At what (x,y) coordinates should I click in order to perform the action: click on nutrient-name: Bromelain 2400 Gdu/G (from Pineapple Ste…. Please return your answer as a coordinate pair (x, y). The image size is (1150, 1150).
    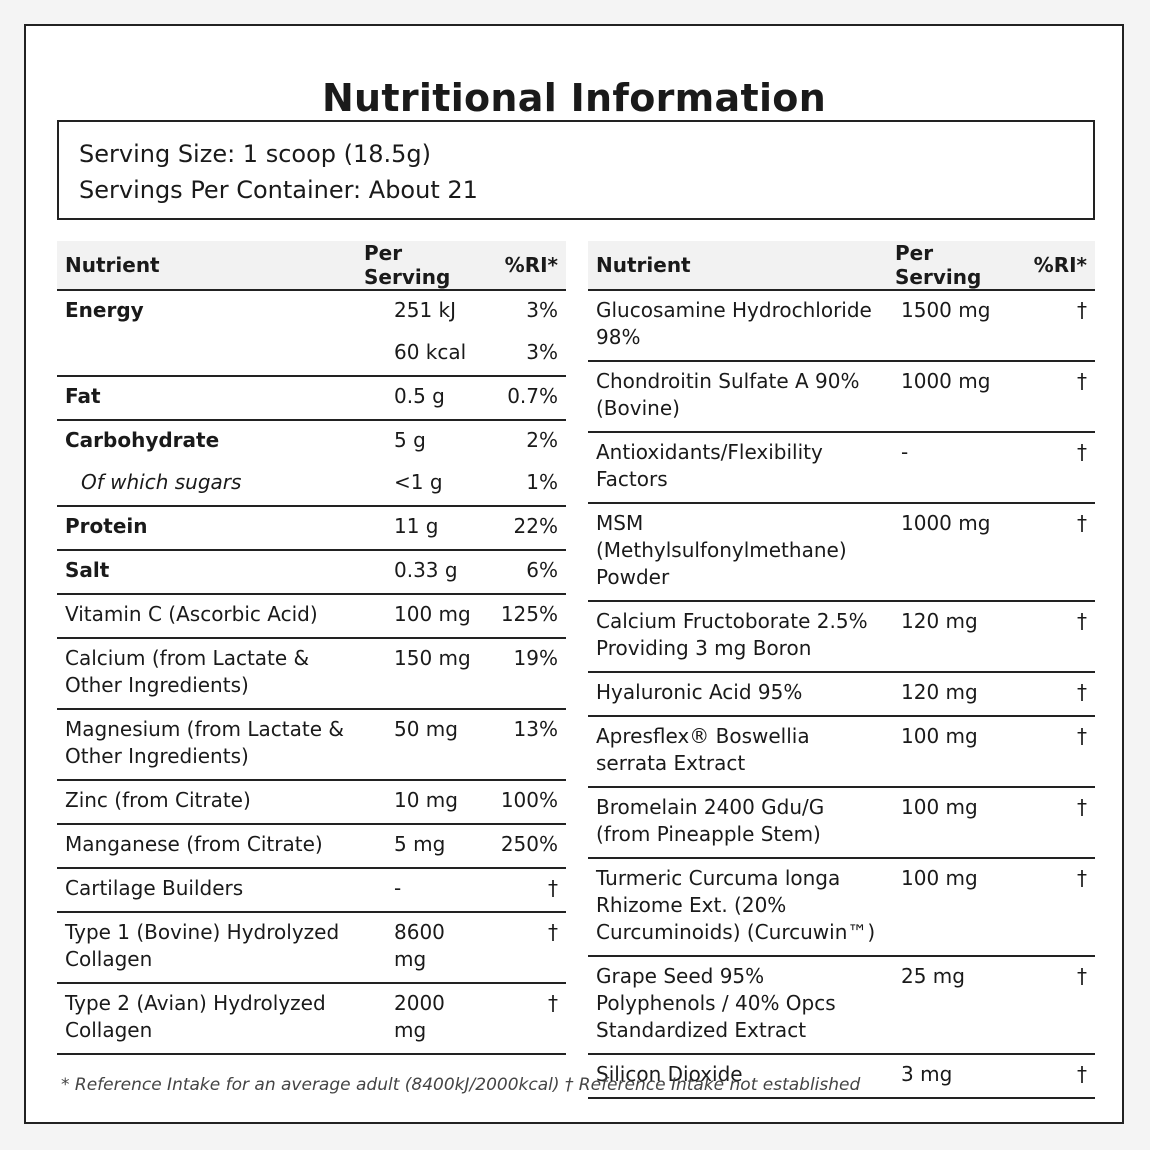
    Looking at the image, I should click on (737, 823).